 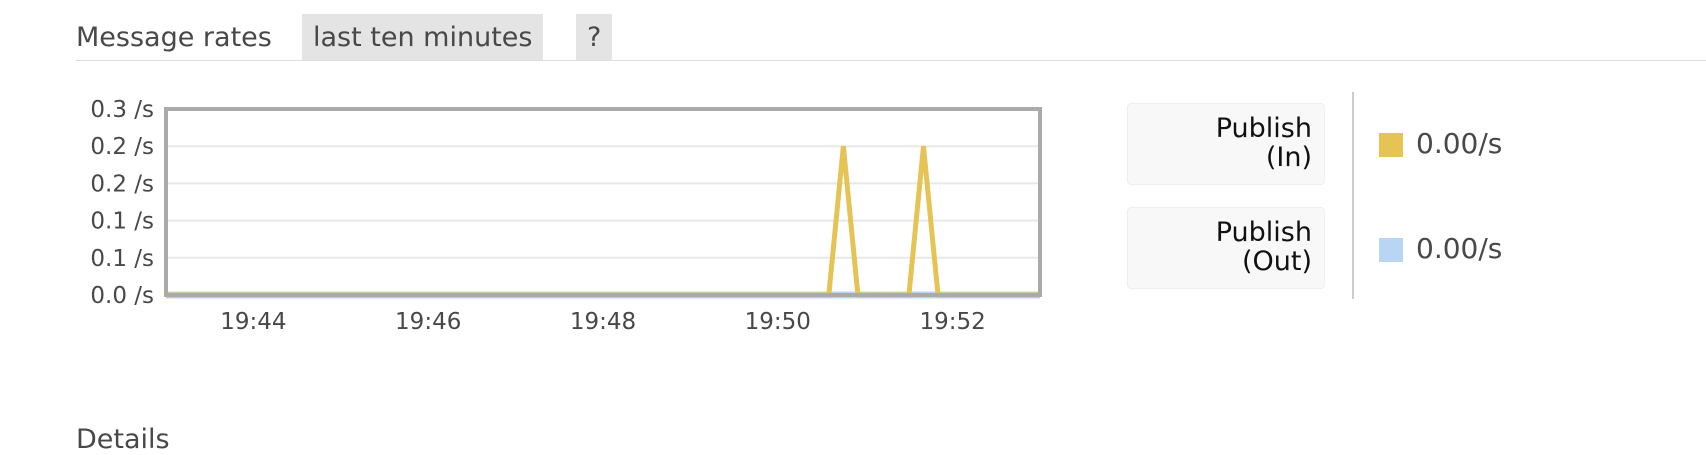 I want to click on y-tick-label: 0.3 /s, so click(x=122, y=110).